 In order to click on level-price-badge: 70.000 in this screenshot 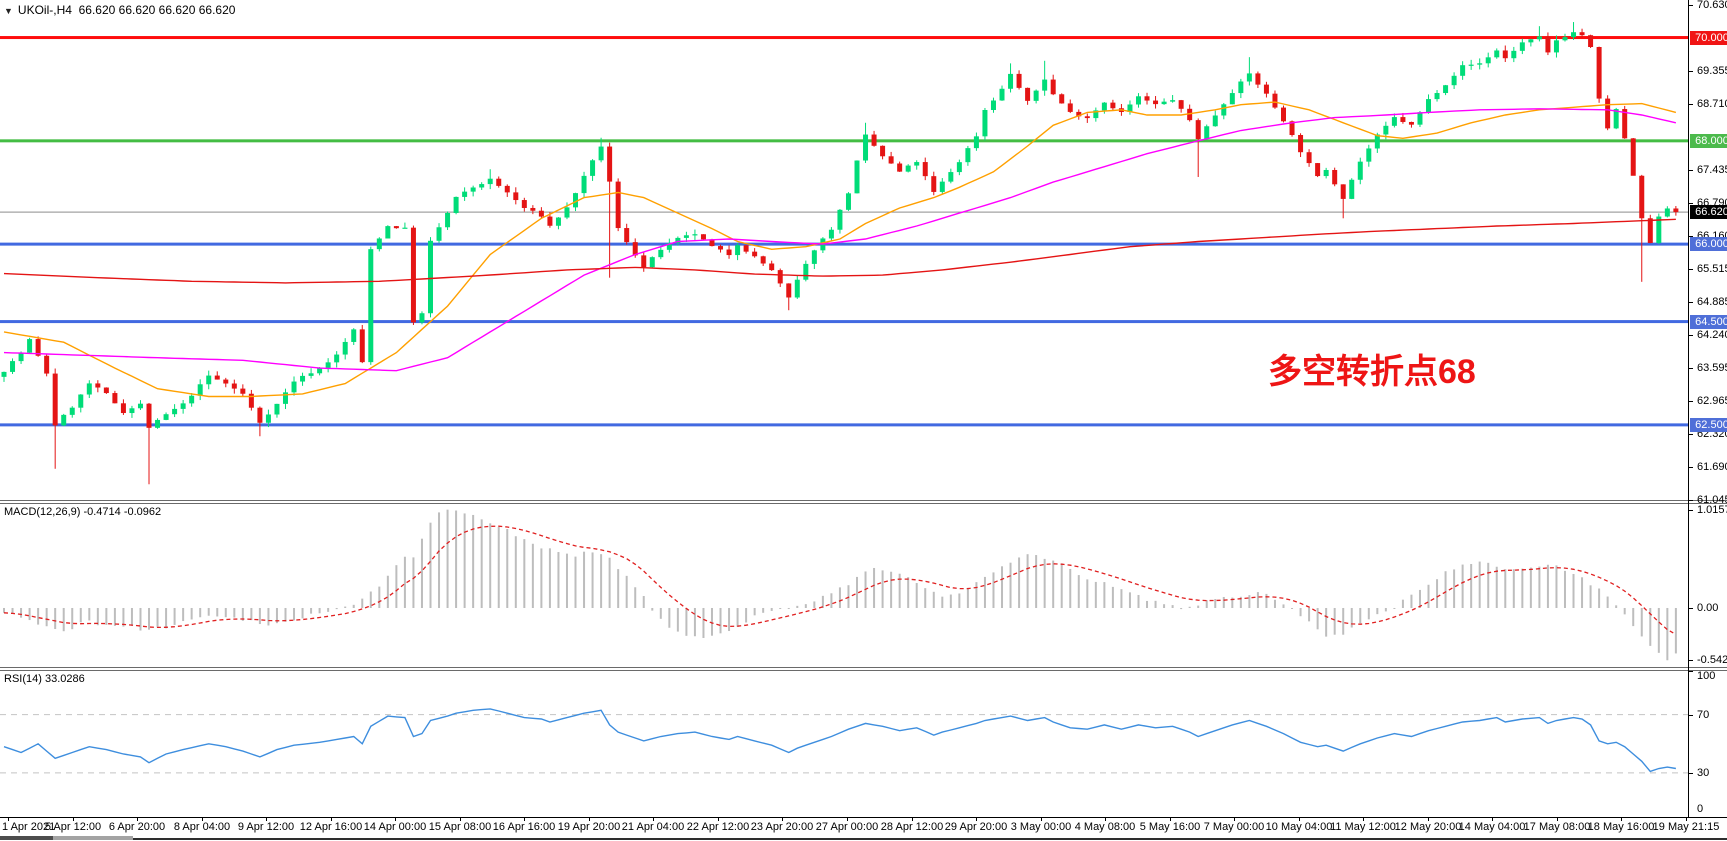, I will do `click(1708, 38)`.